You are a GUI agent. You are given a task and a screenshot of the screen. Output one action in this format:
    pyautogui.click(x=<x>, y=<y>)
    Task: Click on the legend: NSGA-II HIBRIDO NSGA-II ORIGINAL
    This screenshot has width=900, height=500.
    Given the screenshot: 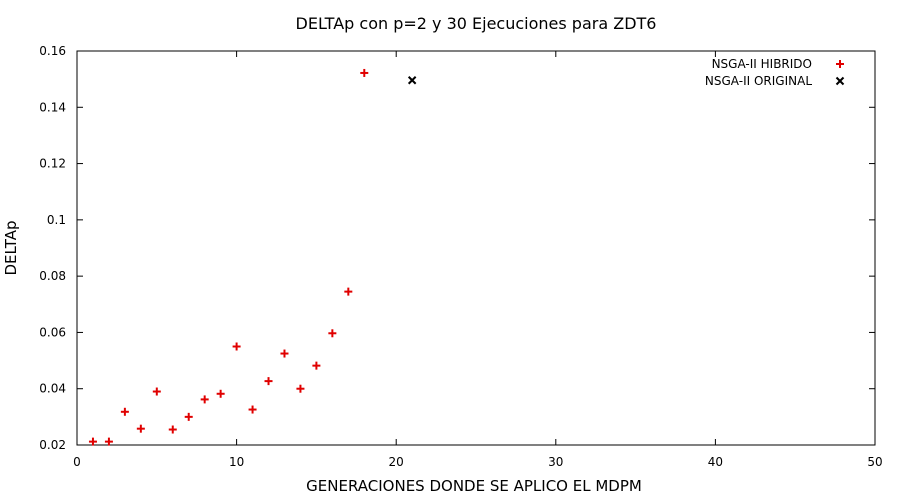 What is the action you would take?
    pyautogui.click(x=775, y=72)
    